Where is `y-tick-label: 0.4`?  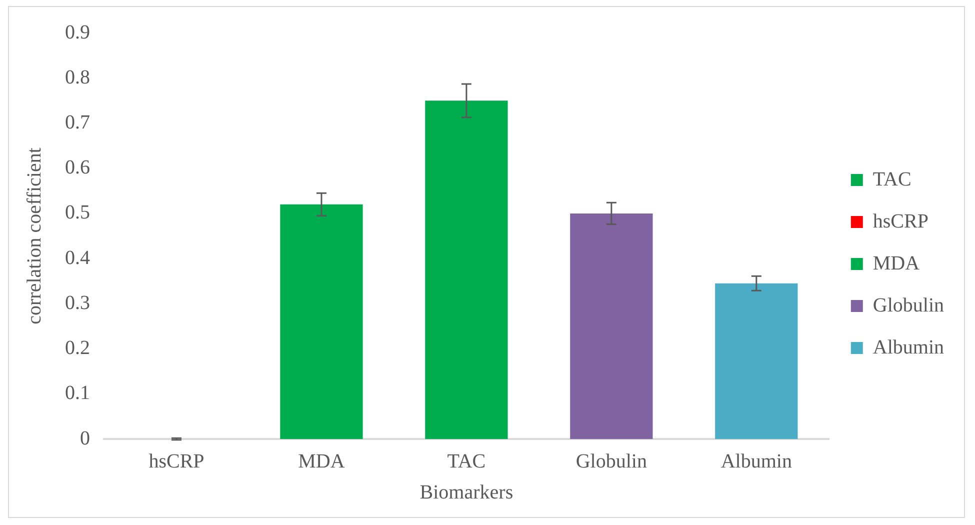
y-tick-label: 0.4 is located at coordinates (77, 257).